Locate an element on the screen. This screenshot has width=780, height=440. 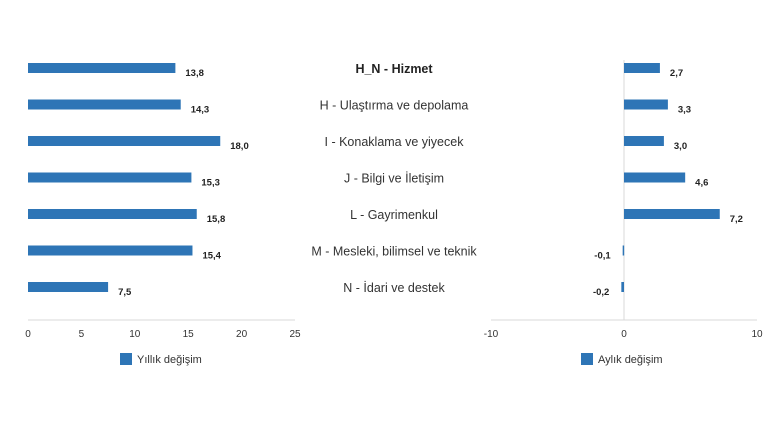
annual-data-label: 15,3 is located at coordinates (210, 183).